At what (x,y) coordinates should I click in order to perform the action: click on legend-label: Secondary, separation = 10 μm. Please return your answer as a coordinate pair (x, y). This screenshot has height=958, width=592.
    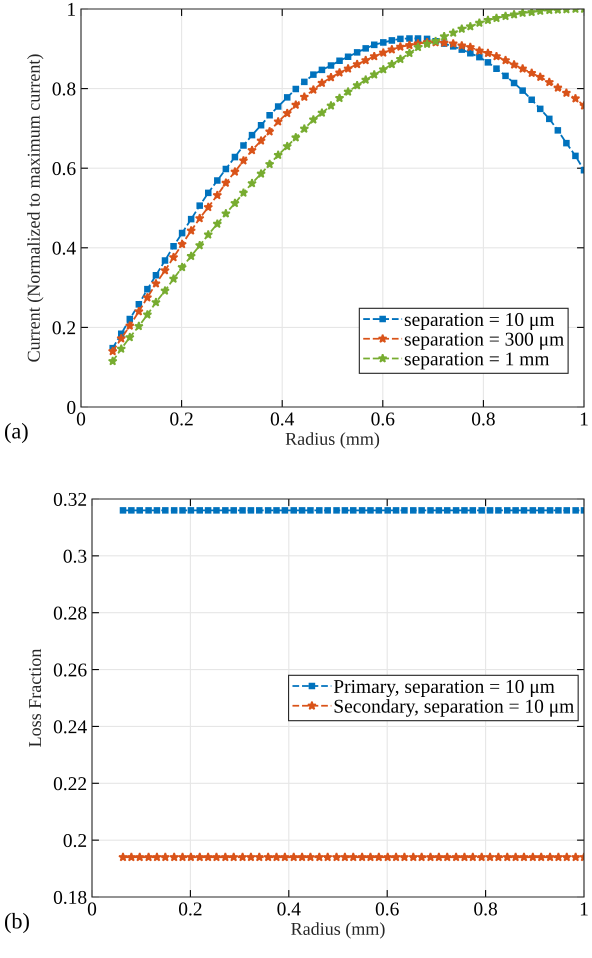
    Looking at the image, I should click on (454, 708).